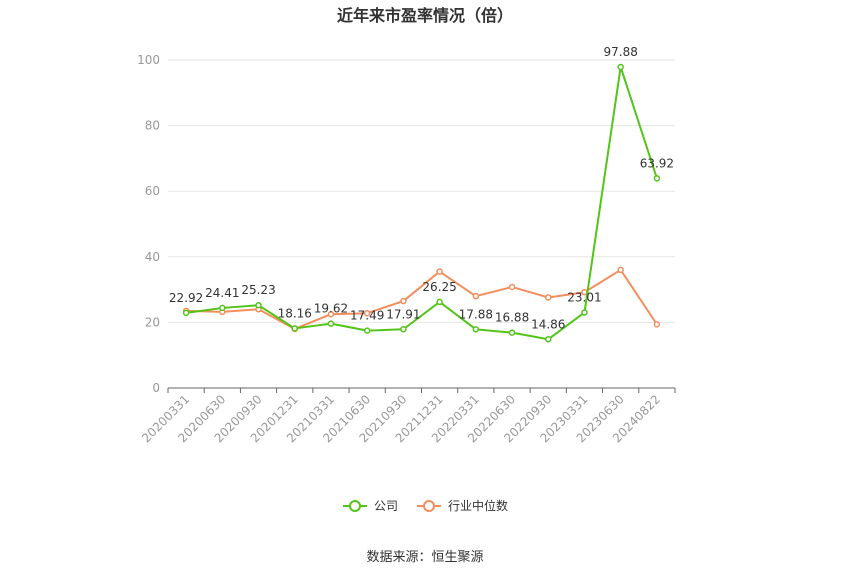 Image resolution: width=850 pixels, height=575 pixels. What do you see at coordinates (152, 126) in the screenshot?
I see `y-tick-label: 80` at bounding box center [152, 126].